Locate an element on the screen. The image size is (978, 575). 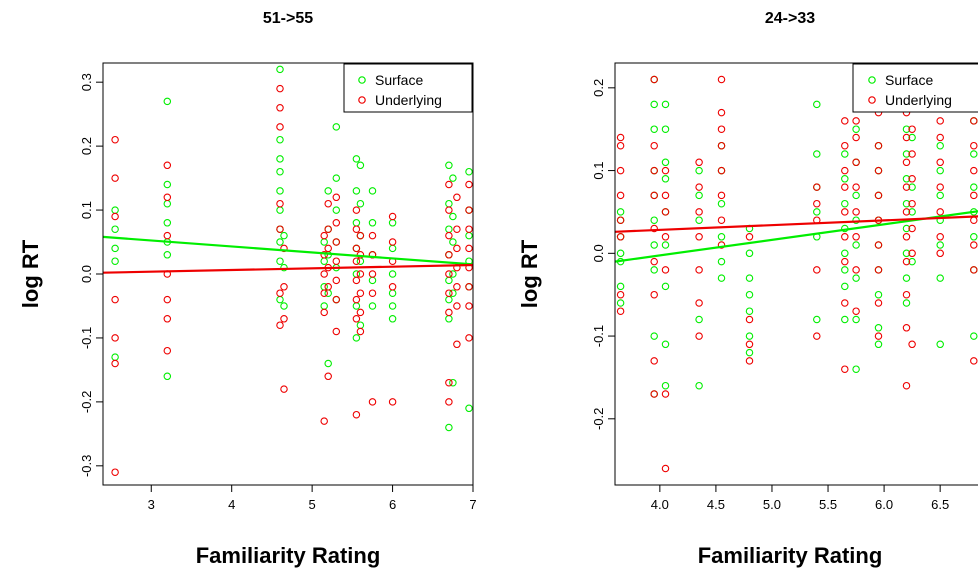
y-tick-label: -0.2 is located at coordinates (86, 402).